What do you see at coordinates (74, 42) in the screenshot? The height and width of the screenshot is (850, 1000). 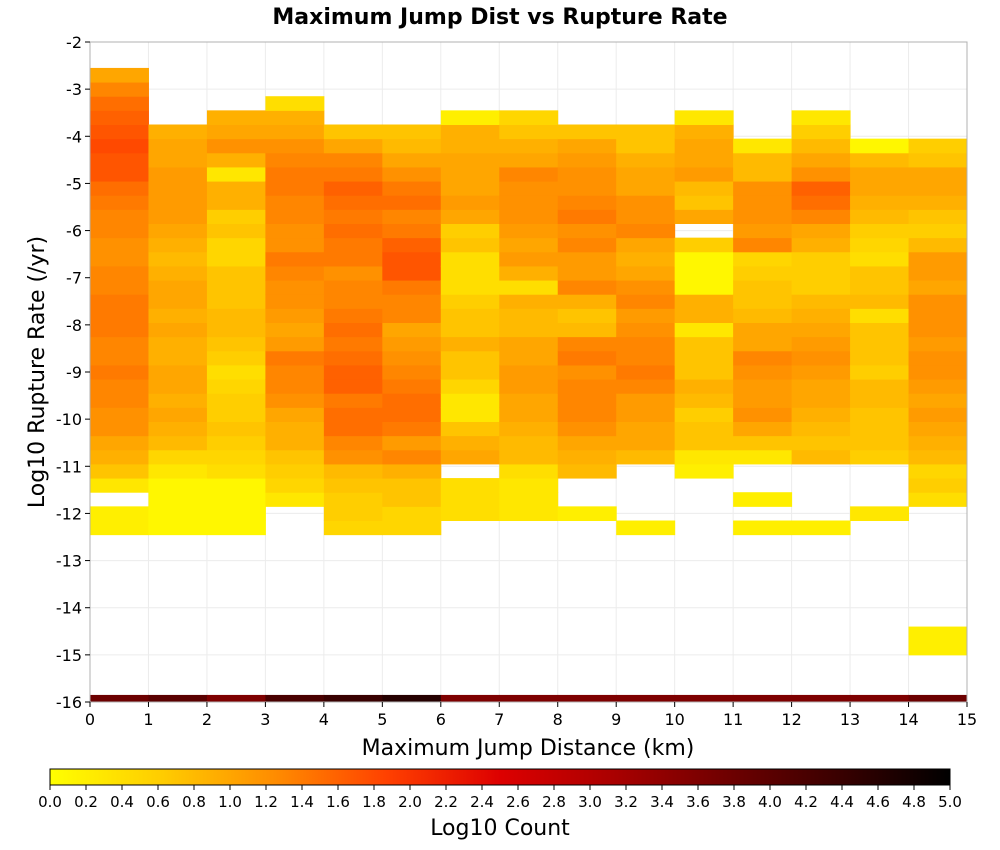 I see `y-tick-label: -2` at bounding box center [74, 42].